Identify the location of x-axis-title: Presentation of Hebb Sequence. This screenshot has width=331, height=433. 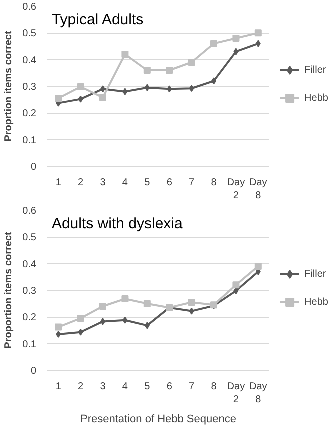
(158, 420).